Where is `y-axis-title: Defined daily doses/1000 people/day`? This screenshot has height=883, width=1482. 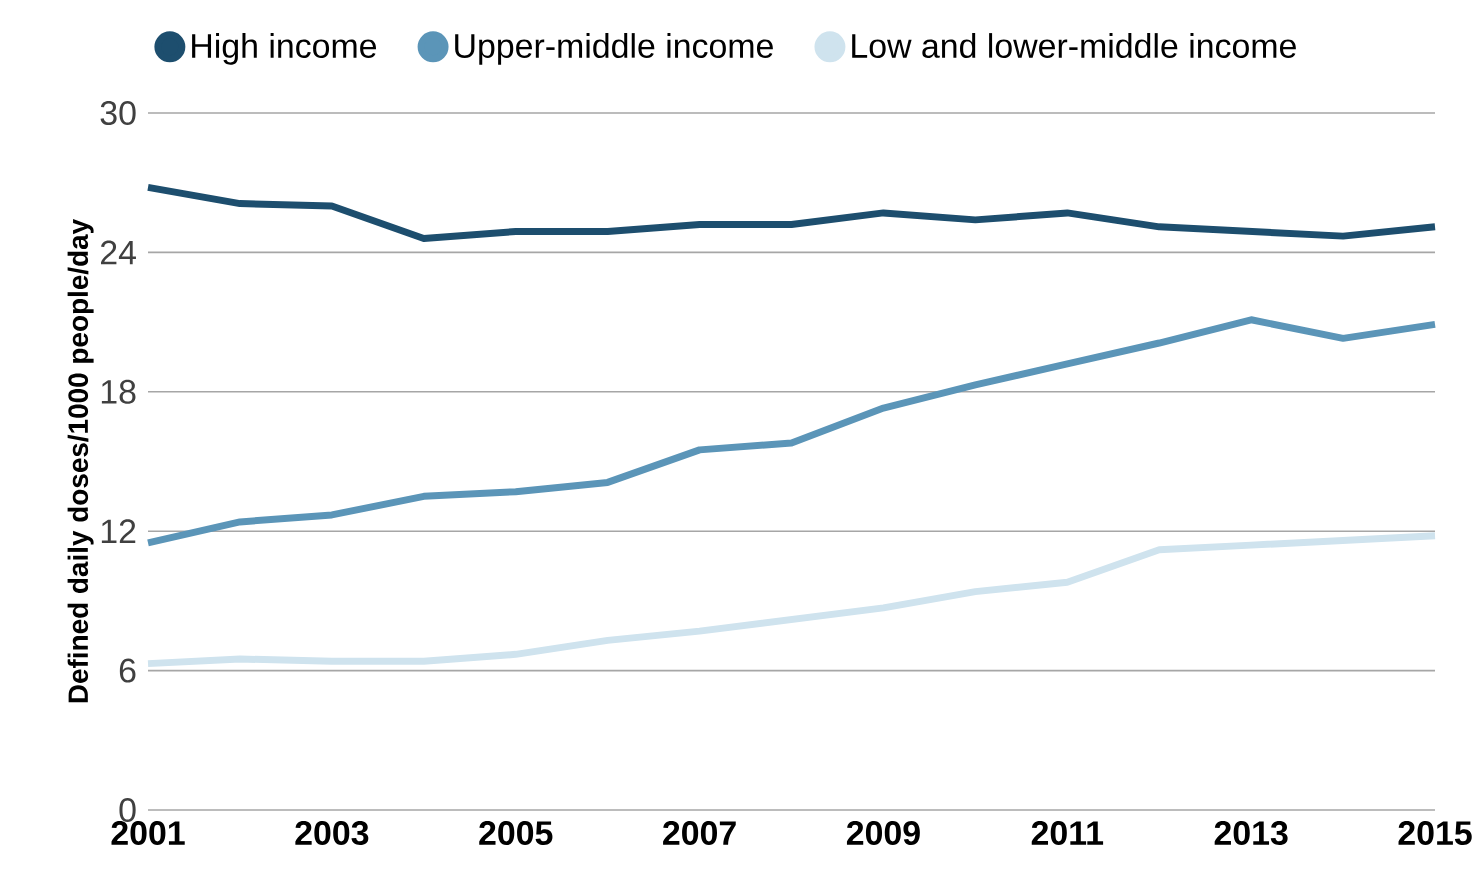 y-axis-title: Defined daily doses/1000 people/day is located at coordinates (80, 461).